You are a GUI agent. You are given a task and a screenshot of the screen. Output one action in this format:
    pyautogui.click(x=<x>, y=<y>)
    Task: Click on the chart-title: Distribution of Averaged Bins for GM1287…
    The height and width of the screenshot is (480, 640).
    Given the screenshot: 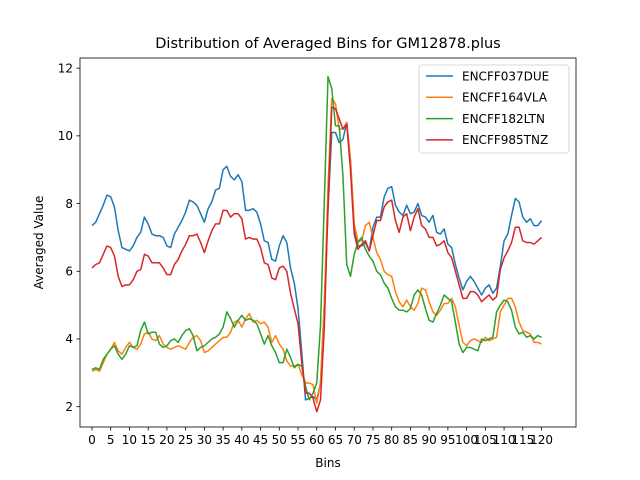 What is the action you would take?
    pyautogui.click(x=327, y=44)
    